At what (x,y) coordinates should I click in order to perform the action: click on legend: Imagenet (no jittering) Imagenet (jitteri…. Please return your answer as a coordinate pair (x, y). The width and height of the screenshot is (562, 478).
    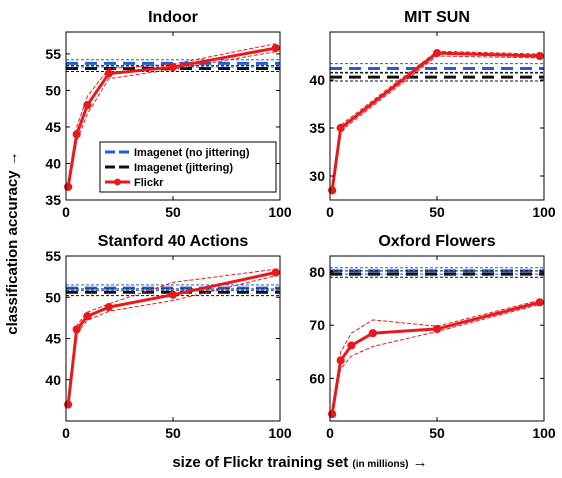
    Looking at the image, I should click on (188, 167).